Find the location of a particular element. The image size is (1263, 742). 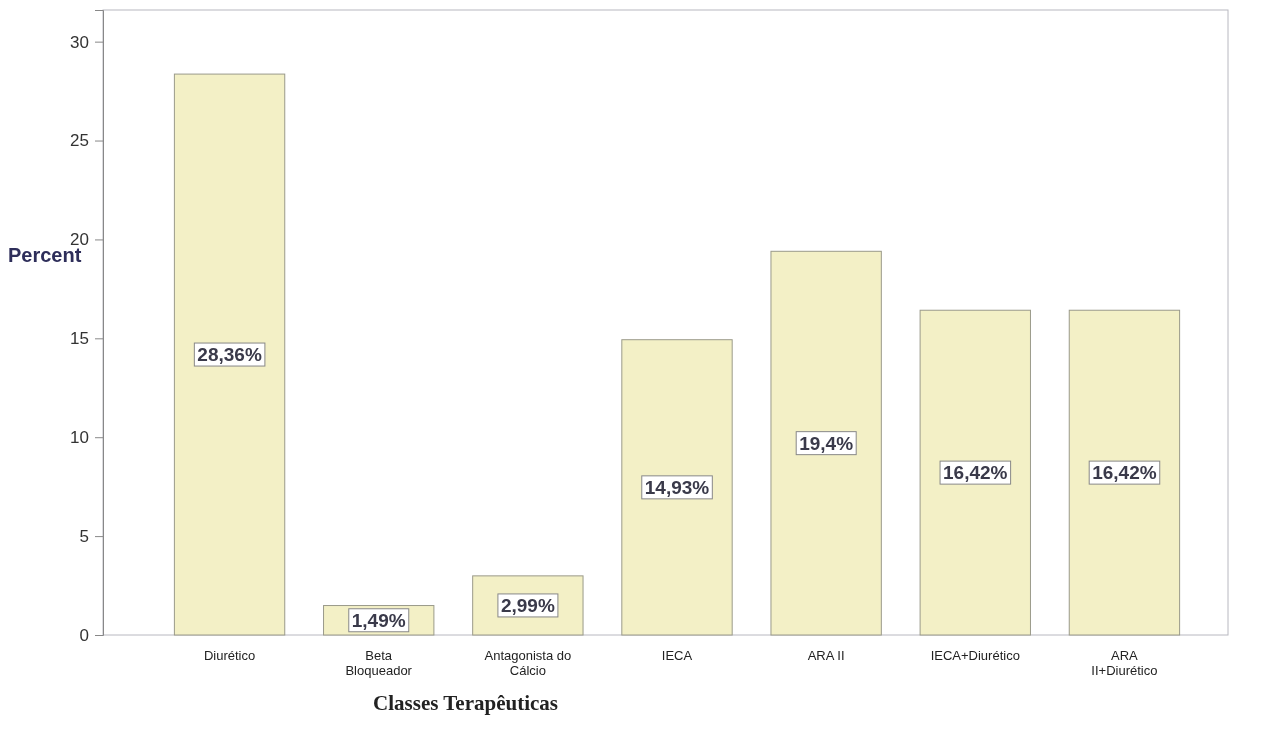

y-tick-label: 10 is located at coordinates (79, 438).